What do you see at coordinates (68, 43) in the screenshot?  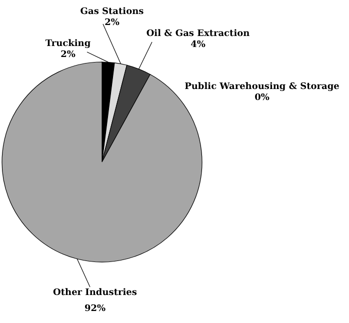 I see `slice-label: Trucking` at bounding box center [68, 43].